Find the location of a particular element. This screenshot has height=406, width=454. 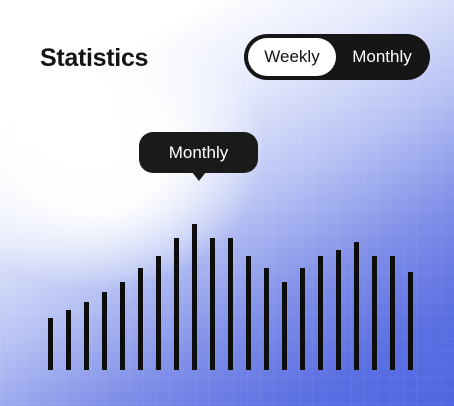

page-title: Statistics is located at coordinates (94, 58).